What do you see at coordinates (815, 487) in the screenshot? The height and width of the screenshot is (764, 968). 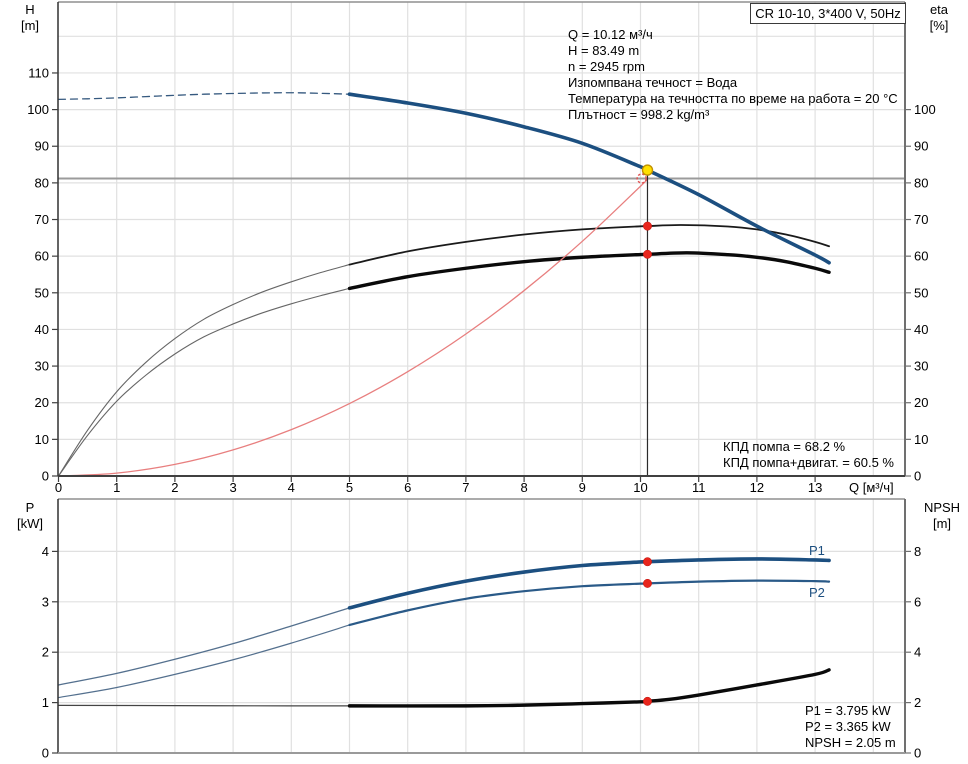 I see `tick-label: 13` at bounding box center [815, 487].